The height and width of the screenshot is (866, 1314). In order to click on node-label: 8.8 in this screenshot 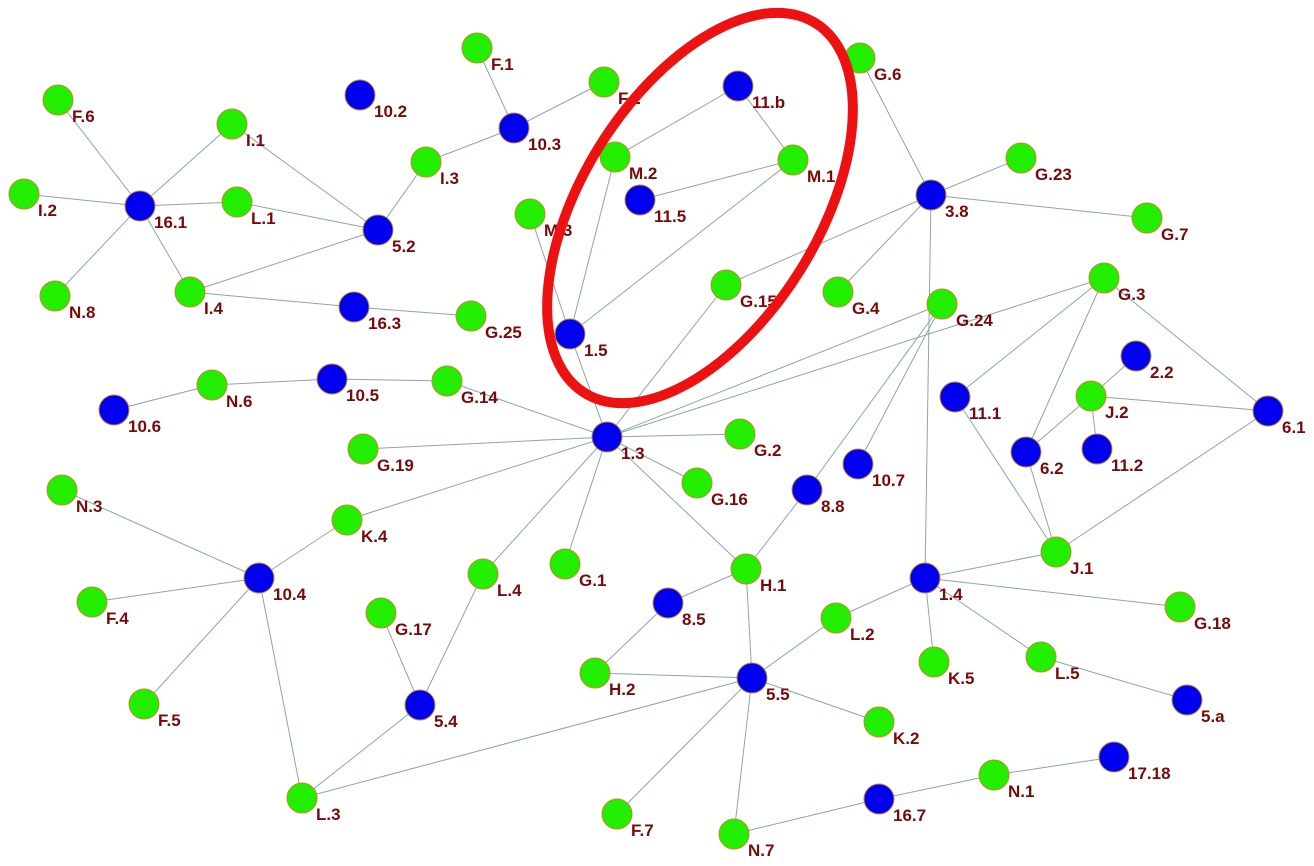, I will do `click(833, 506)`.